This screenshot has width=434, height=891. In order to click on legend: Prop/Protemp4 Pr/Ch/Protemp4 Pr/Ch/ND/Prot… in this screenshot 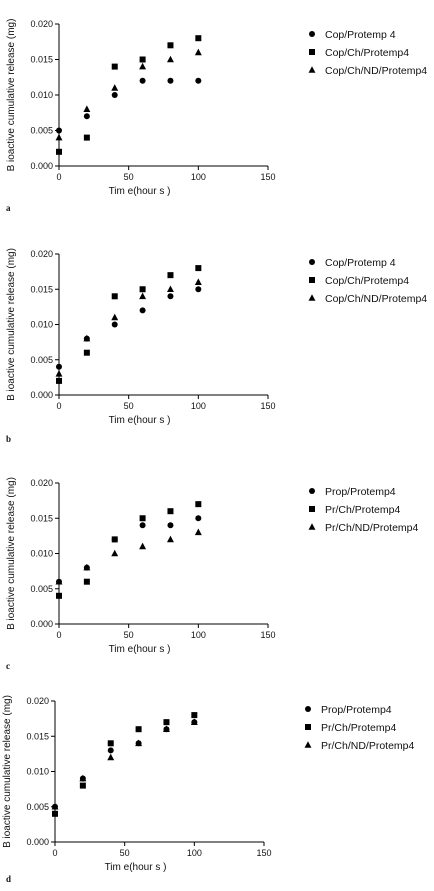, I will do `click(363, 510)`.